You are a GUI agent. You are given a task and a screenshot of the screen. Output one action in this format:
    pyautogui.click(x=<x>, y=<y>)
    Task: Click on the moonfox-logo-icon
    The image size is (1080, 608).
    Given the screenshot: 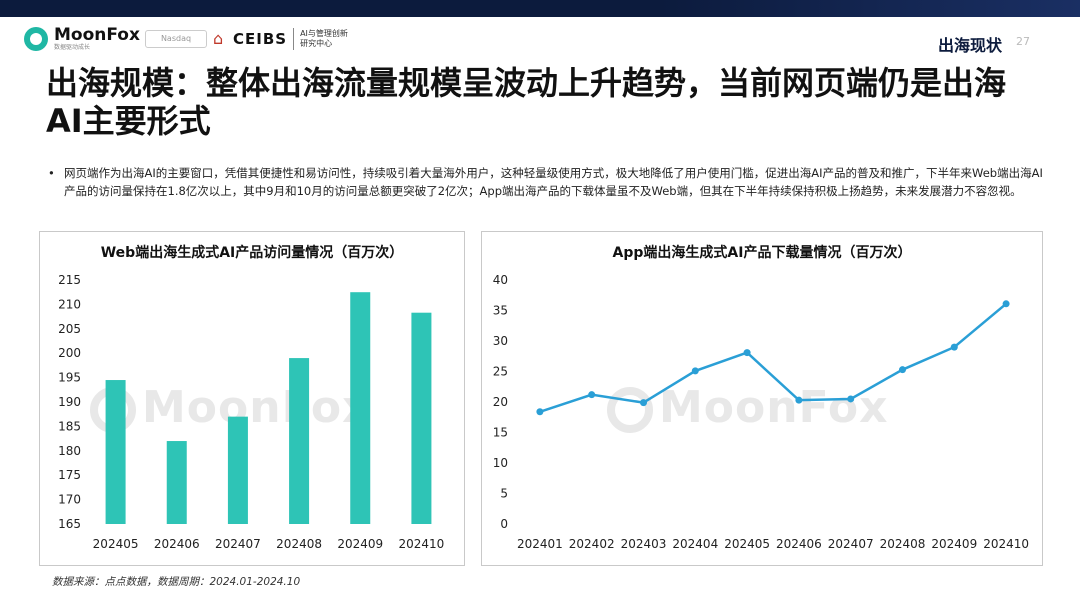 What is the action you would take?
    pyautogui.click(x=36, y=38)
    